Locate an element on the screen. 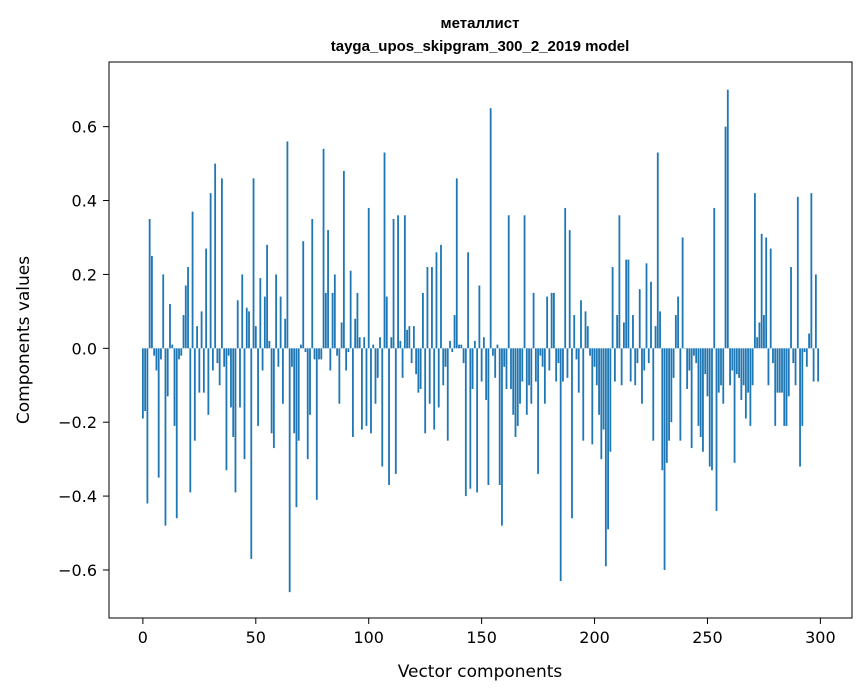 The image size is (867, 696). chart-title: металлист is located at coordinates (480, 23).